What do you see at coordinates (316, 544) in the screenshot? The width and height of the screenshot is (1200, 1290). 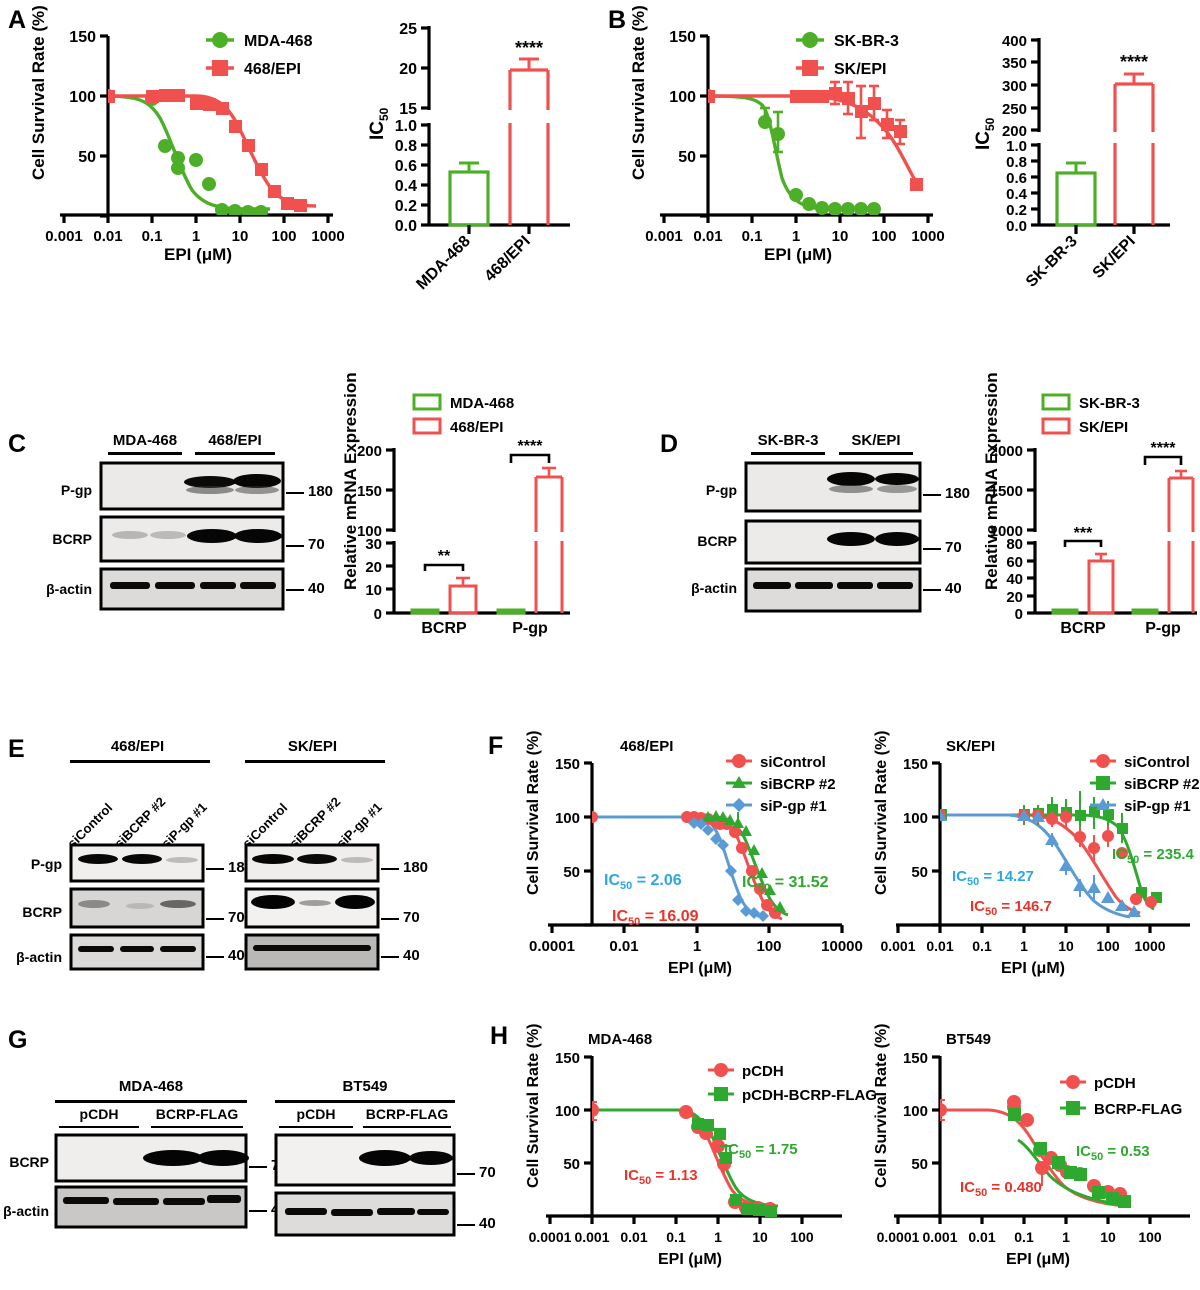 I see `panel-c-mw-1: 70` at bounding box center [316, 544].